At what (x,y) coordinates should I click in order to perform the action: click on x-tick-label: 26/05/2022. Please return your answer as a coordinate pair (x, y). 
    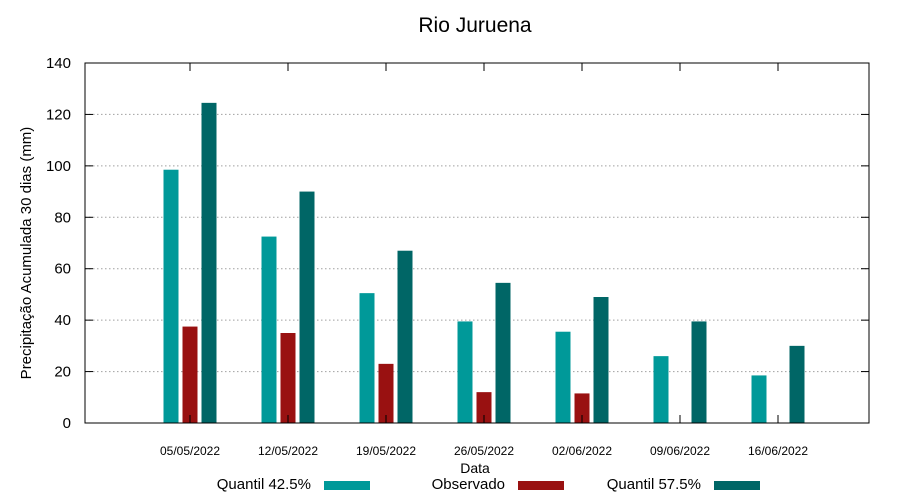
    Looking at the image, I should click on (484, 451).